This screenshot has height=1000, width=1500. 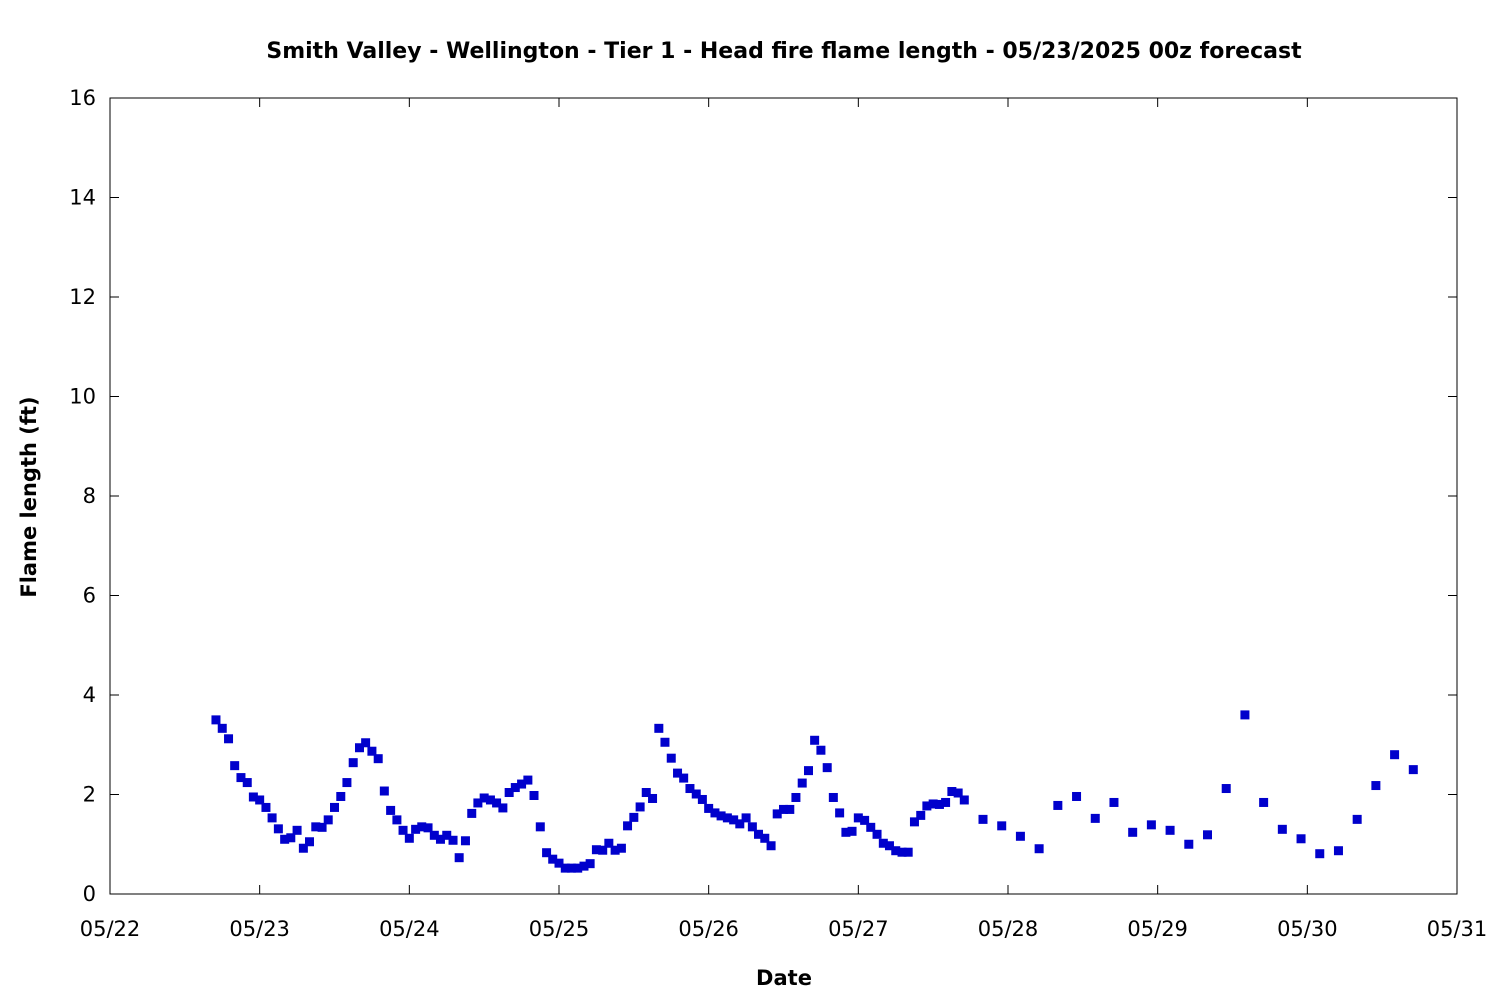 I want to click on x-tick-label: 05/22, so click(x=110, y=929).